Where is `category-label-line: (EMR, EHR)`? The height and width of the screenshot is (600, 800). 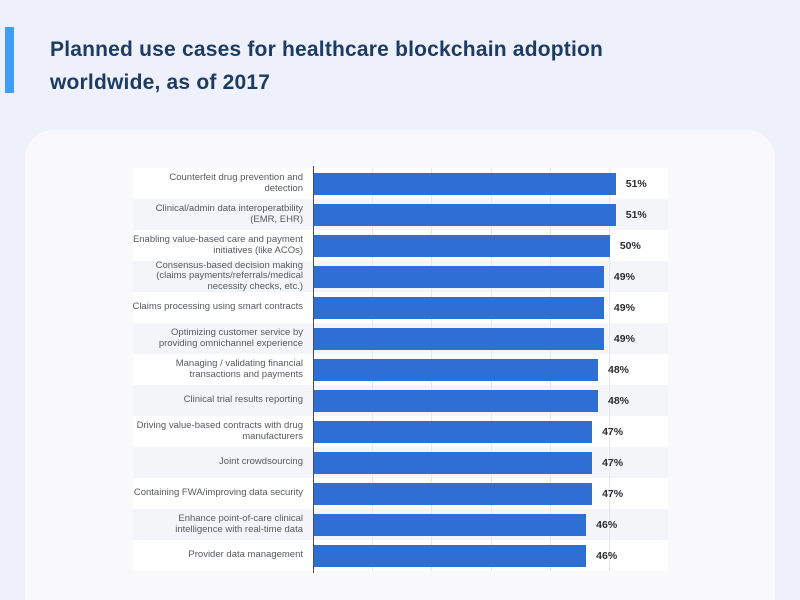
category-label-line: (EMR, EHR) is located at coordinates (276, 219).